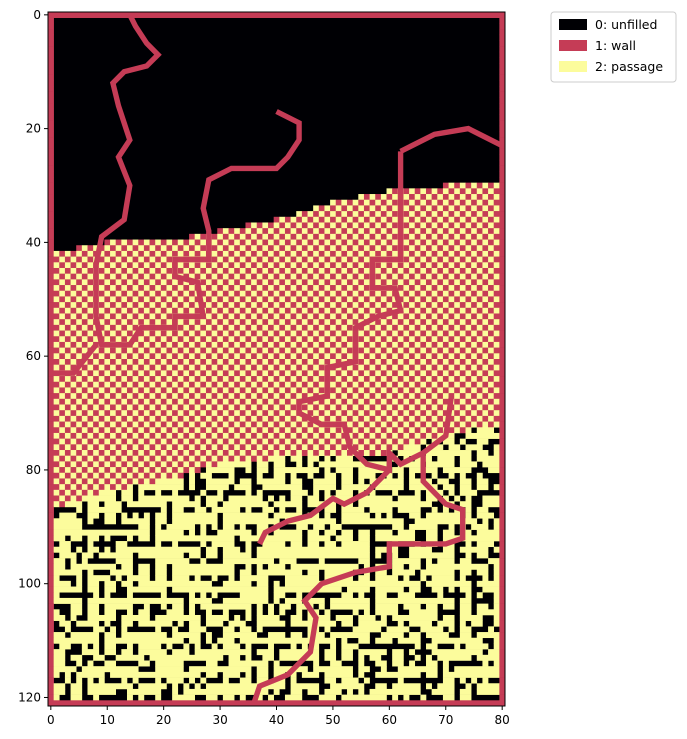 This screenshot has height=739, width=687. Describe the element at coordinates (29, 584) in the screenshot. I see `y-tick-label: 100` at that location.